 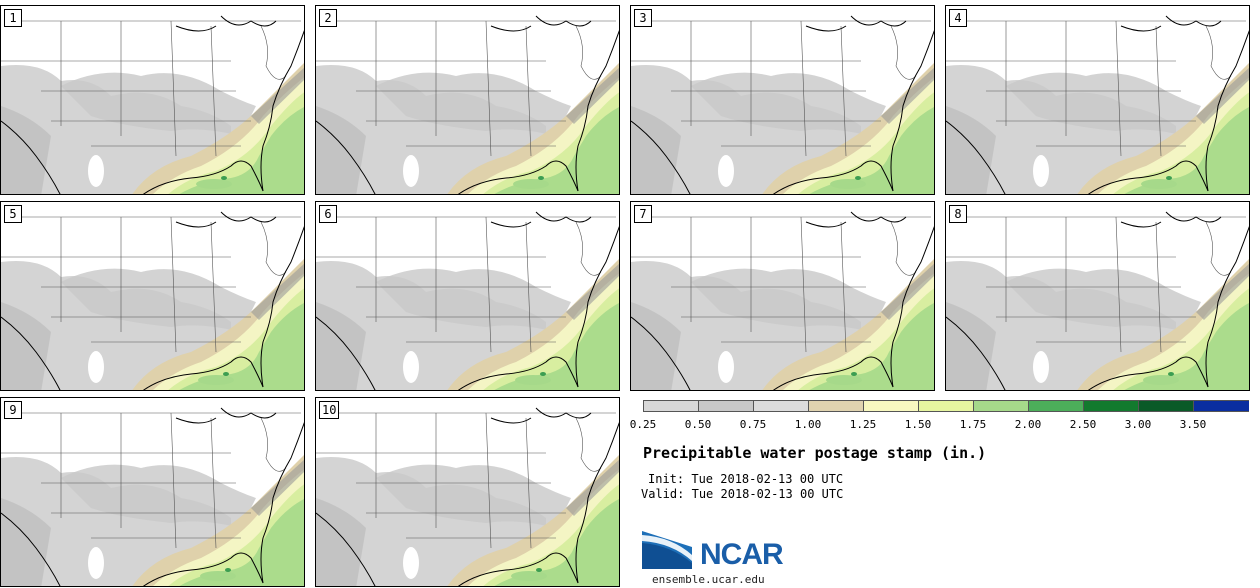 I want to click on colorbar-tick-label: 1.25, so click(x=863, y=424).